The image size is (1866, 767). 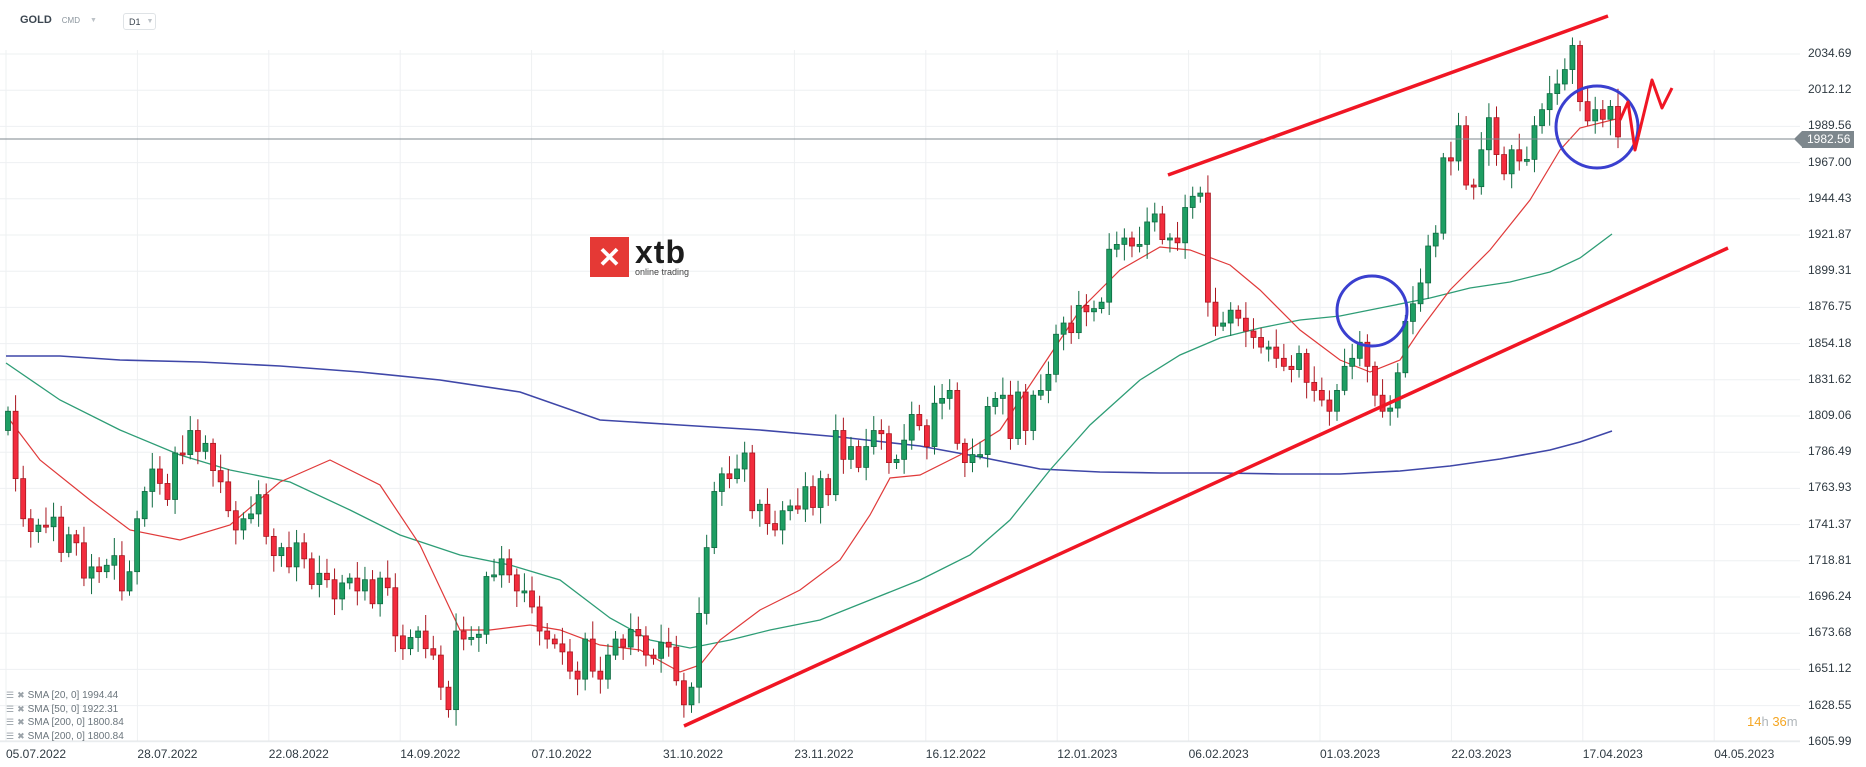 I want to click on current-price-tag: 1982.56, so click(x=1824, y=139).